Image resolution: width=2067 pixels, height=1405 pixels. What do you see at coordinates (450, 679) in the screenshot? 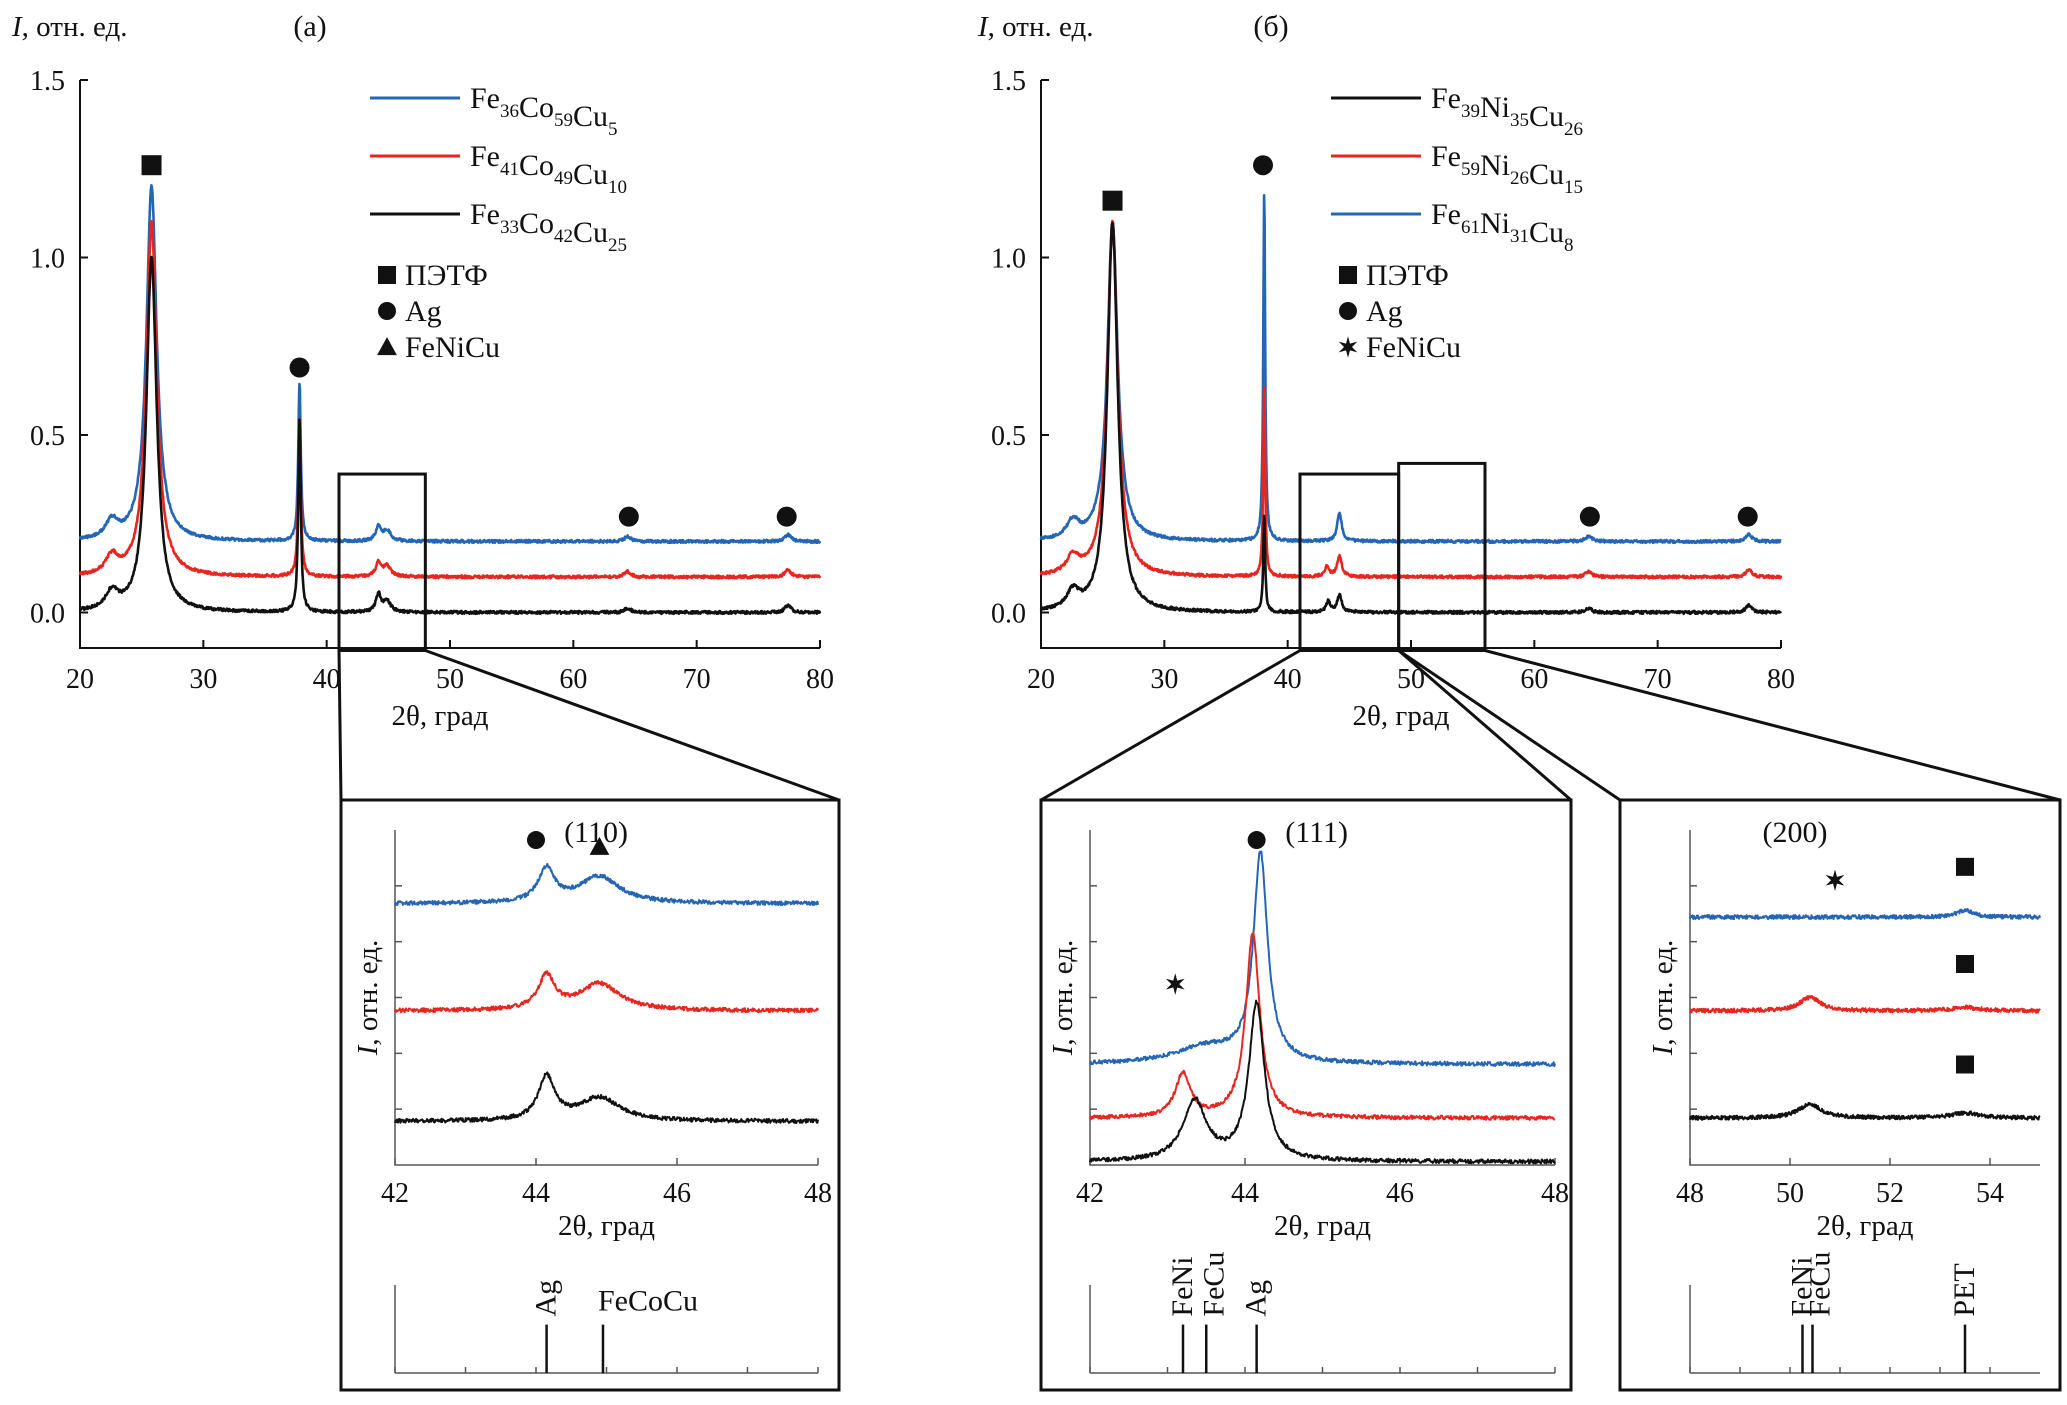
I see `x-tick-label: 50` at bounding box center [450, 679].